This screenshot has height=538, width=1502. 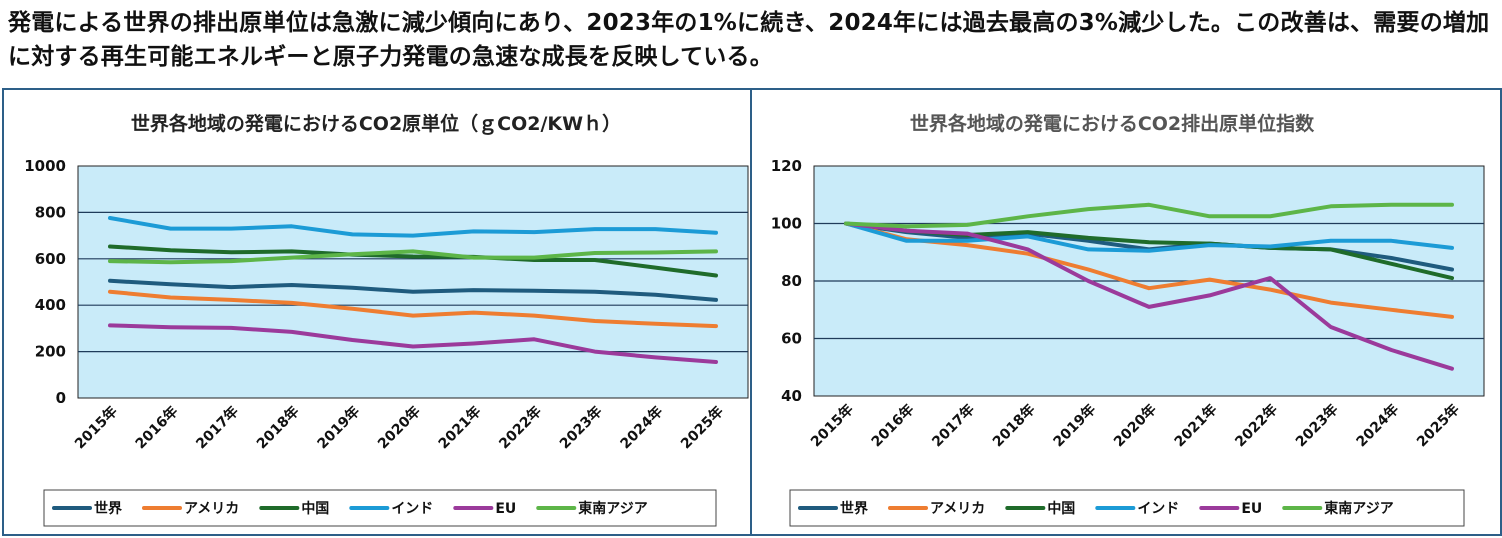 What do you see at coordinates (50, 259) in the screenshot?
I see `y-tick-label: 600` at bounding box center [50, 259].